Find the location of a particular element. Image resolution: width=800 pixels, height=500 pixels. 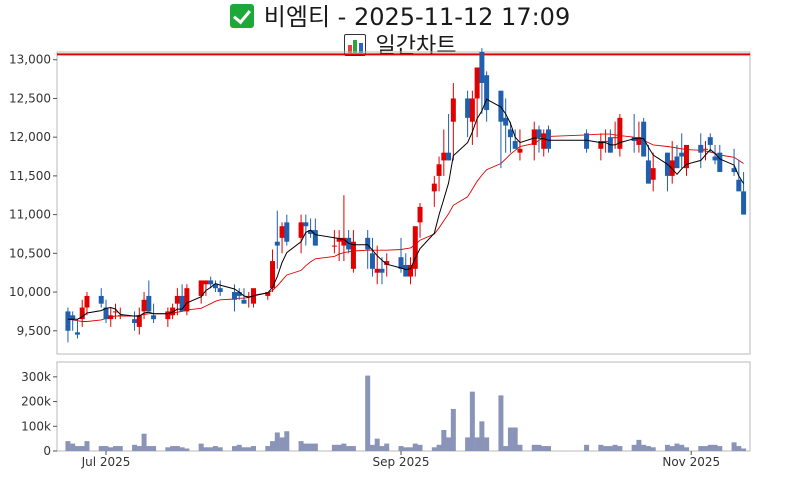

y-axis-tick-label: 9,500 is located at coordinates (34, 331).